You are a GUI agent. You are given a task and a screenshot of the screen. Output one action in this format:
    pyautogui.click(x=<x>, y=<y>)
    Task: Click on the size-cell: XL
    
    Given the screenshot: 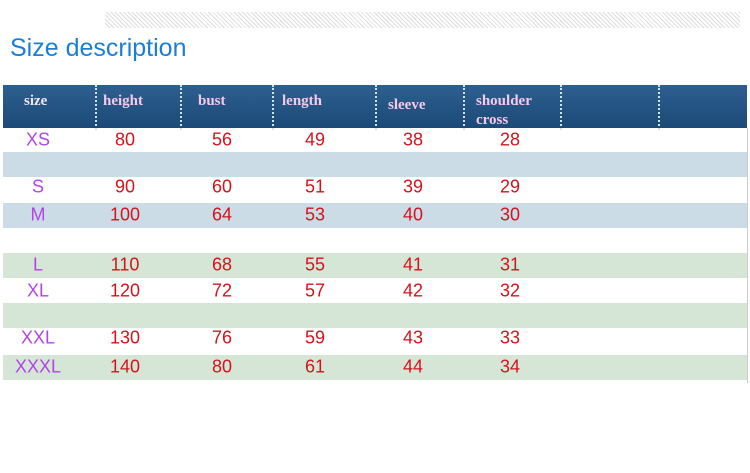 What is the action you would take?
    pyautogui.click(x=38, y=290)
    